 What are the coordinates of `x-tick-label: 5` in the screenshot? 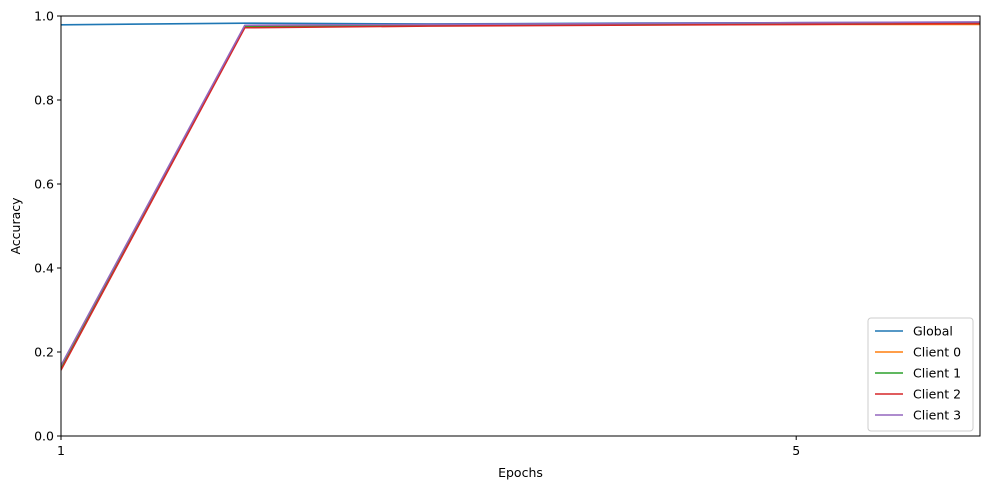 It's located at (796, 450).